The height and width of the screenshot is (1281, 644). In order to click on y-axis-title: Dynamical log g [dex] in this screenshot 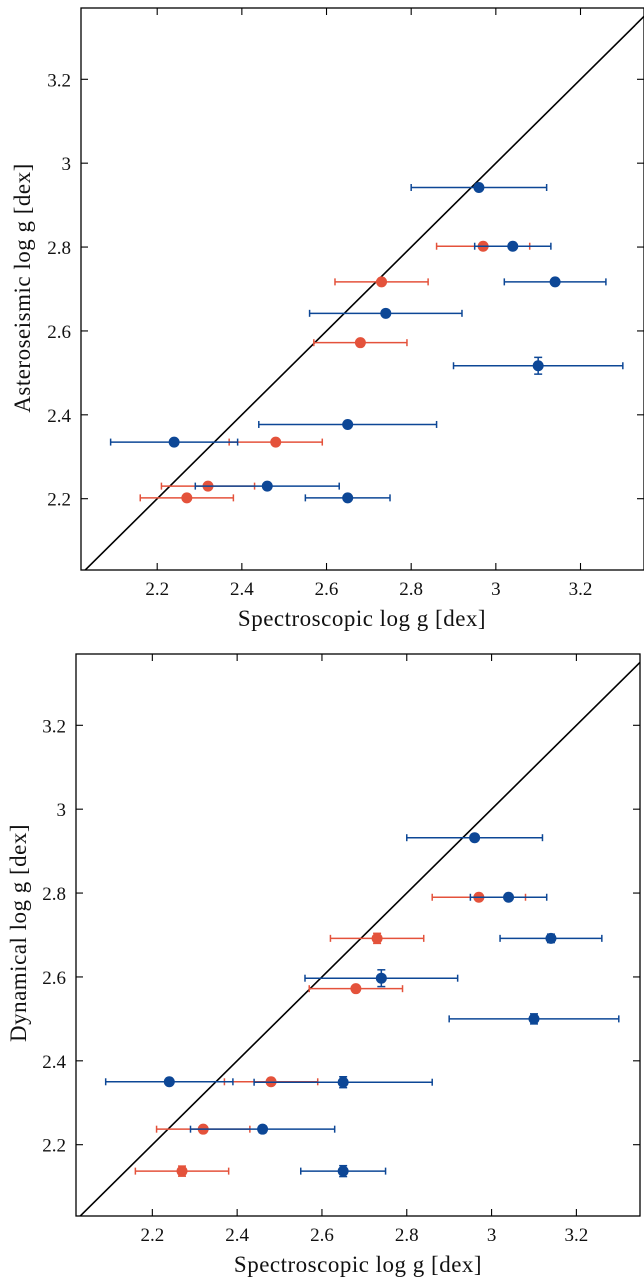, I will do `click(18, 933)`.